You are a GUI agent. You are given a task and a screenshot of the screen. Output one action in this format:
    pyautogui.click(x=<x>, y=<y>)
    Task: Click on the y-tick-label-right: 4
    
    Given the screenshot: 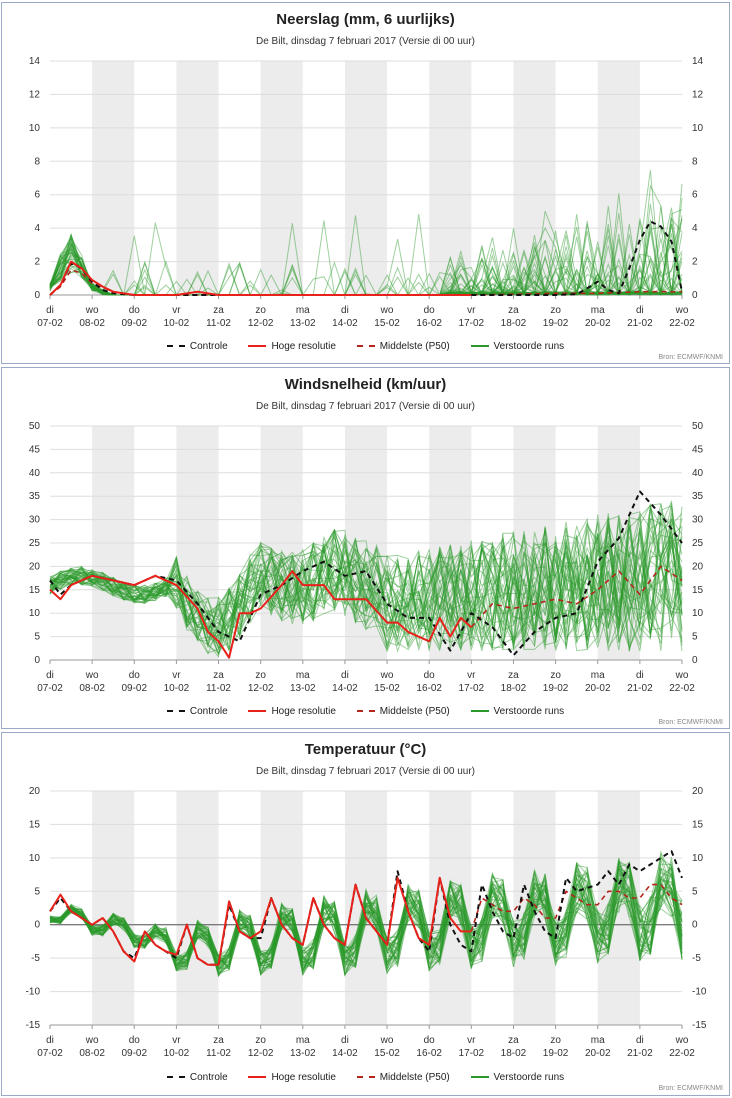 What is the action you would take?
    pyautogui.click(x=695, y=228)
    